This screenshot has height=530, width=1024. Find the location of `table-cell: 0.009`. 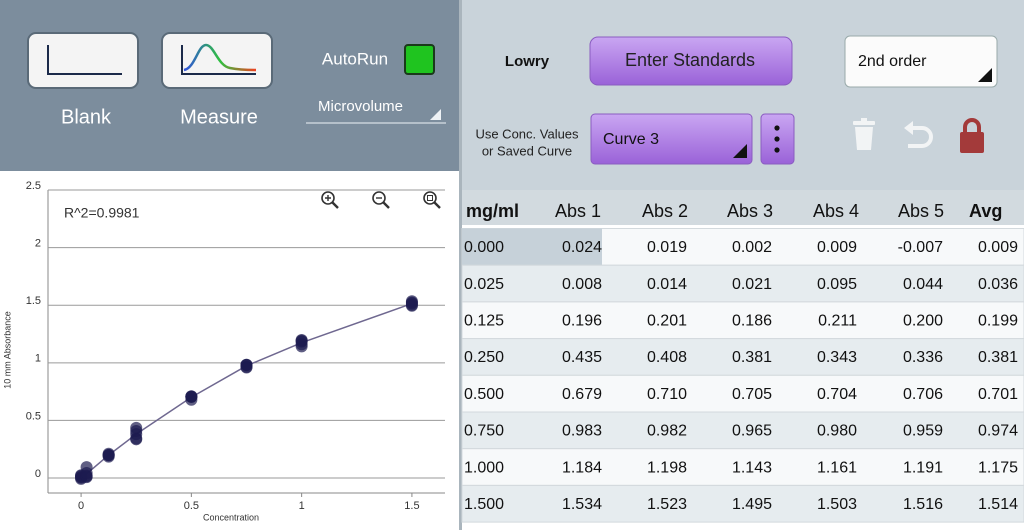

table-cell: 0.009 is located at coordinates (837, 247).